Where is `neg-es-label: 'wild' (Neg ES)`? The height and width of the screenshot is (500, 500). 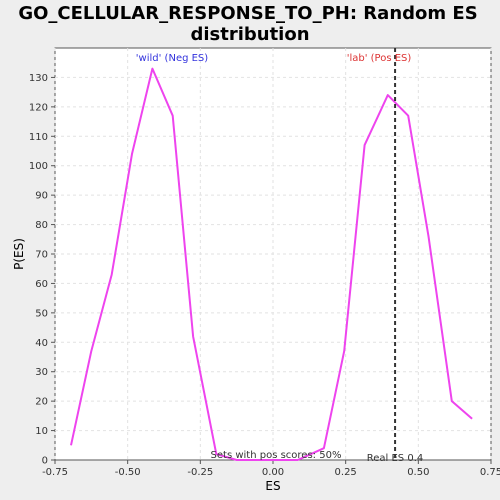
neg-es-label: 'wild' (Neg ES) is located at coordinates (172, 58).